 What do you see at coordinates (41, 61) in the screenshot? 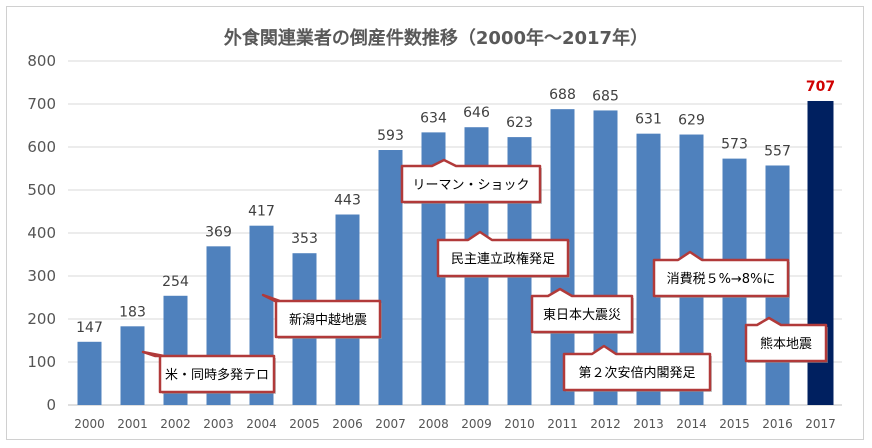
I see `y-tick-label: 800` at bounding box center [41, 61].